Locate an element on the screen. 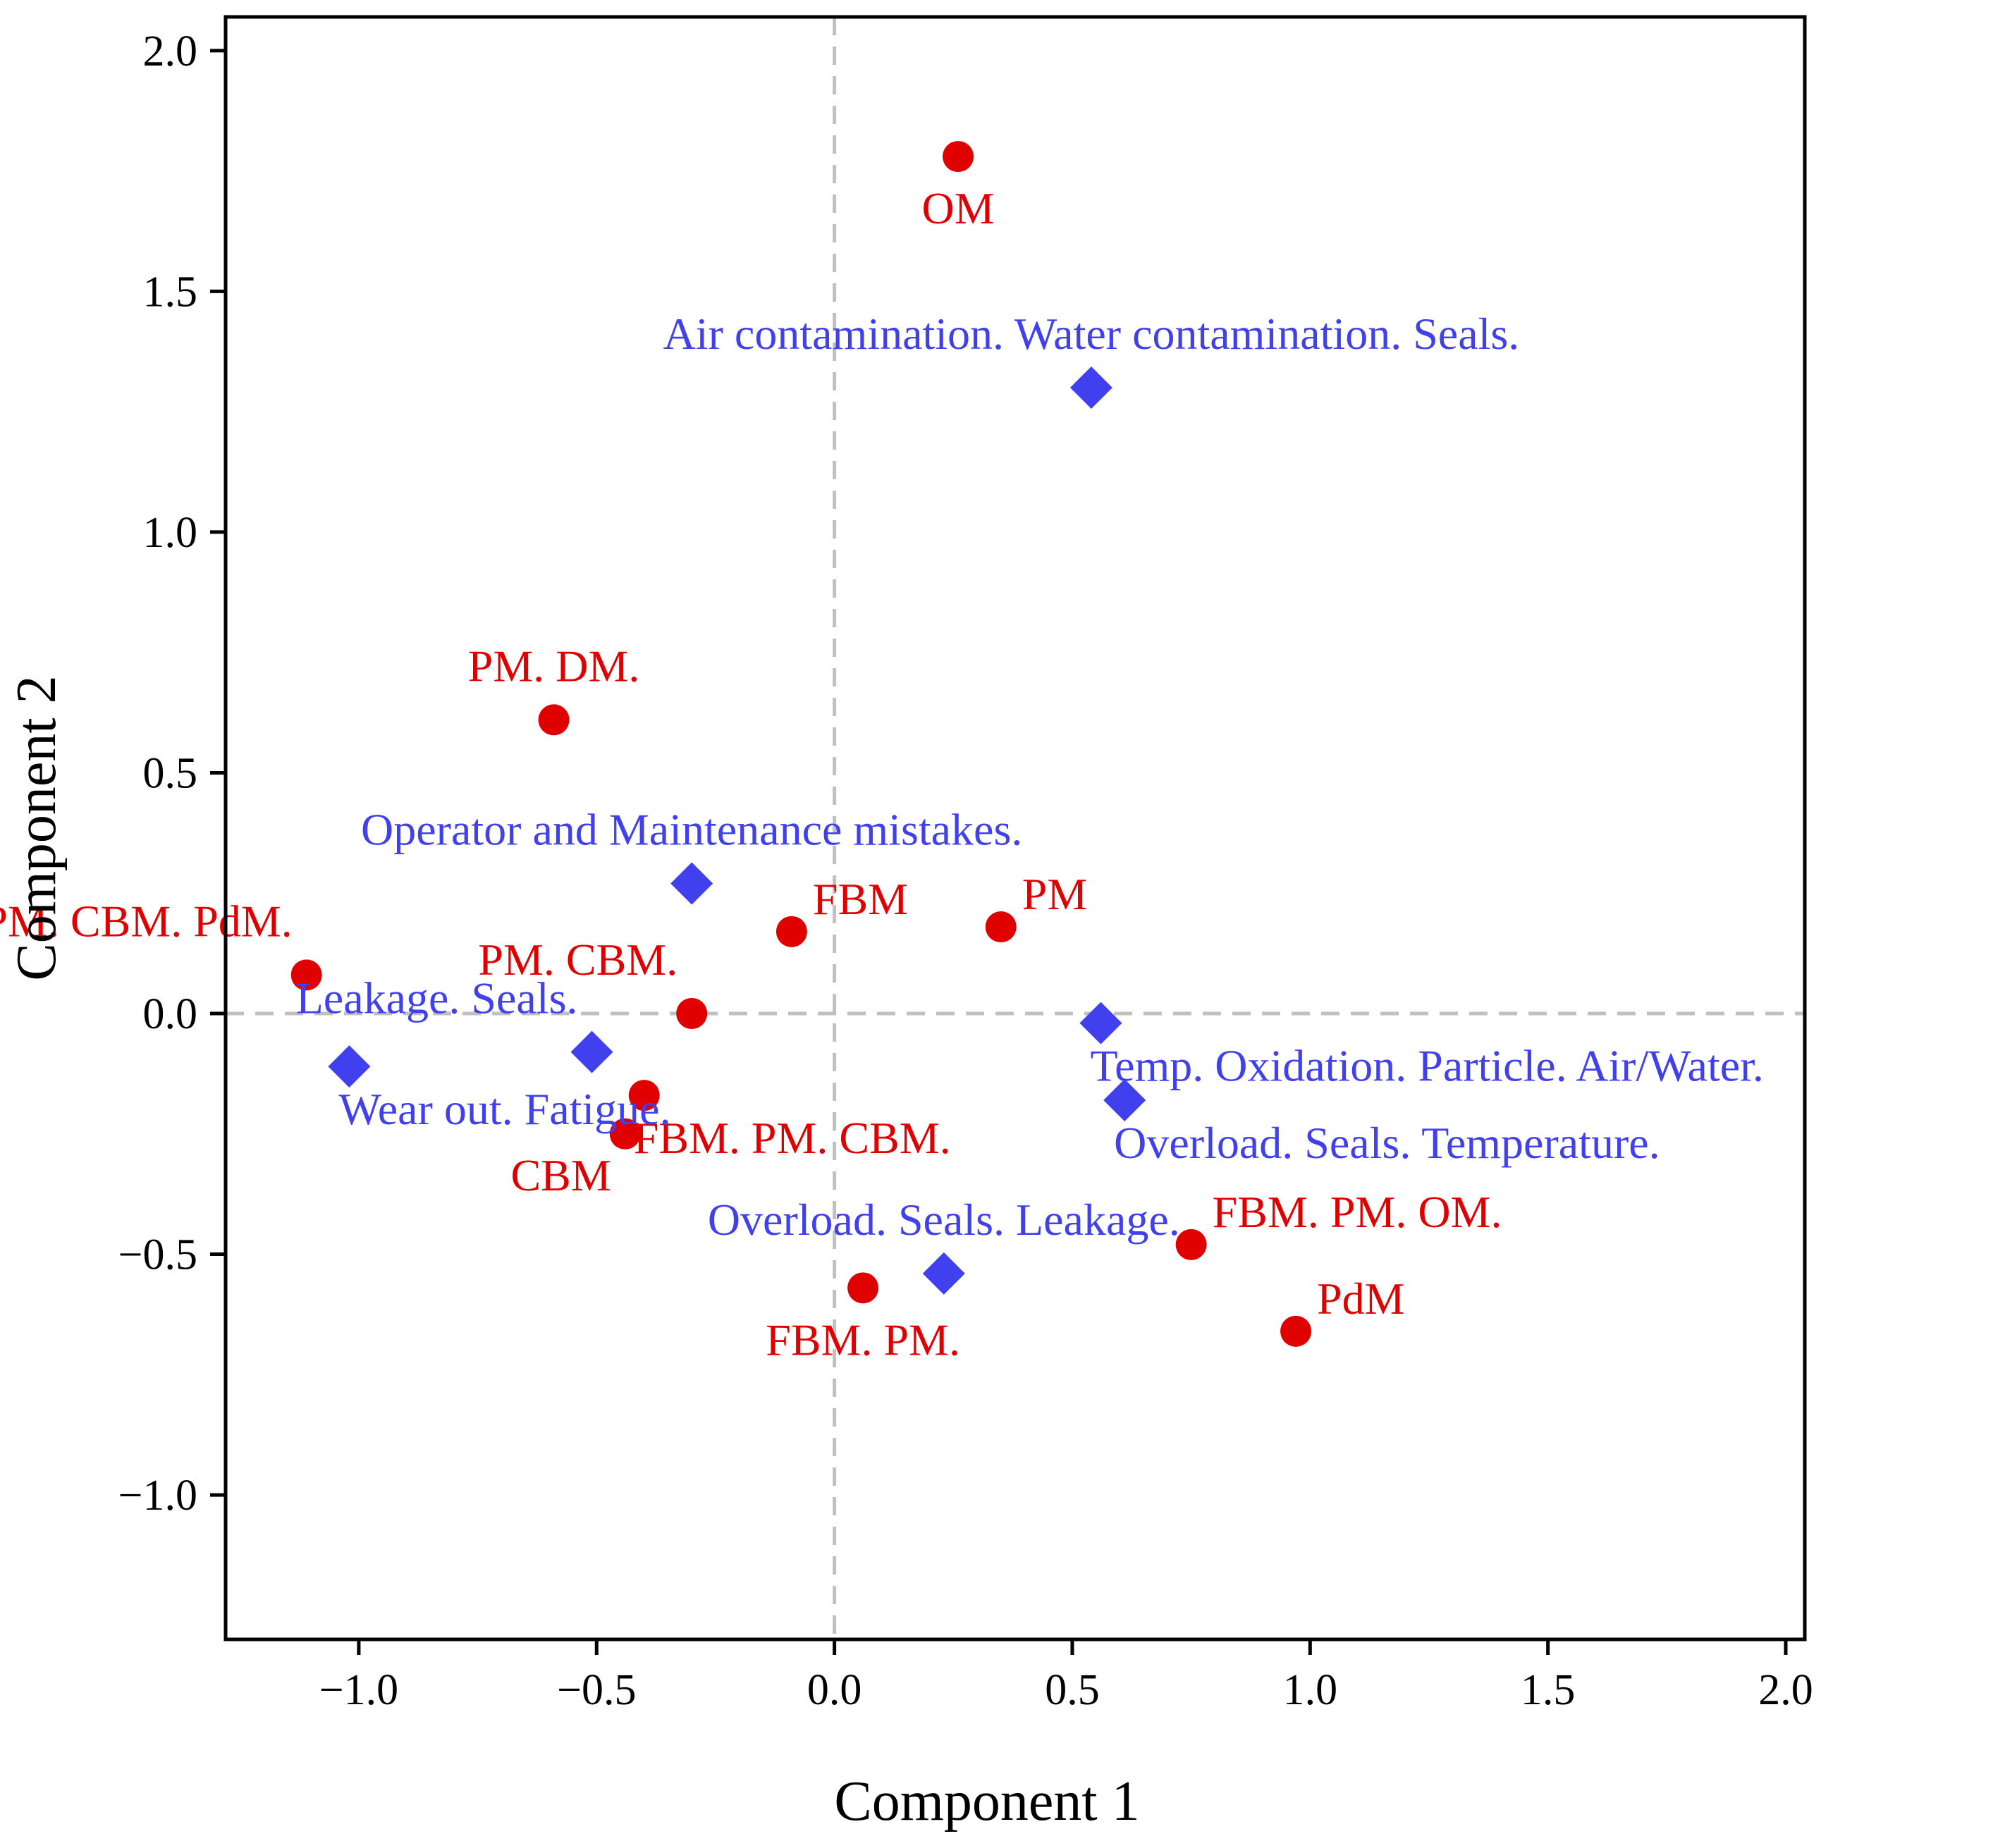  y-tick-label: 1.5 is located at coordinates (170, 292).